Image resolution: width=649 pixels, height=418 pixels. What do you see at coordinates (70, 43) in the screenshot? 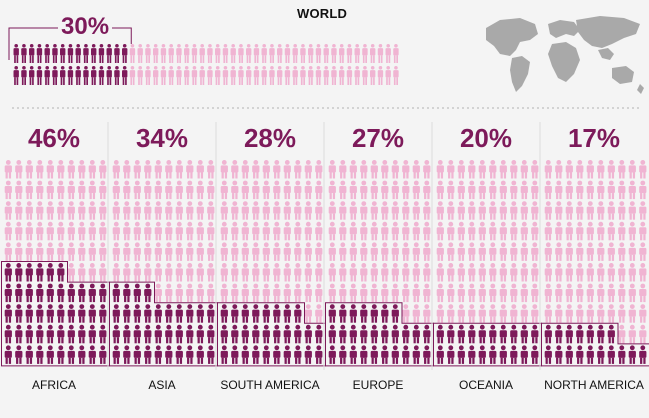
I see `world-highlight-bracket` at bounding box center [70, 43].